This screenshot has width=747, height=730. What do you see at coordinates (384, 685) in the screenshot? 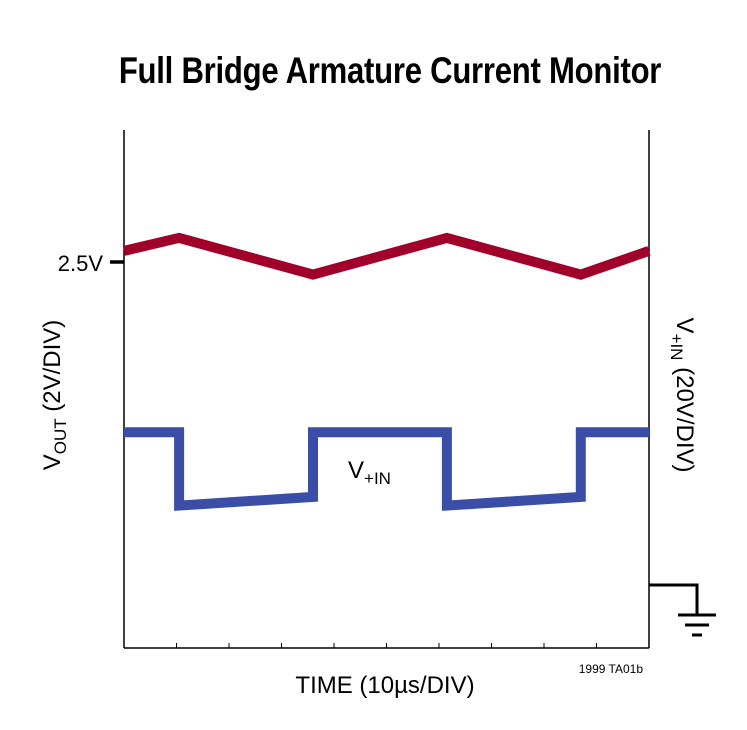
I see `x-axis-label: TIME (10µs/DIV)` at bounding box center [384, 685].